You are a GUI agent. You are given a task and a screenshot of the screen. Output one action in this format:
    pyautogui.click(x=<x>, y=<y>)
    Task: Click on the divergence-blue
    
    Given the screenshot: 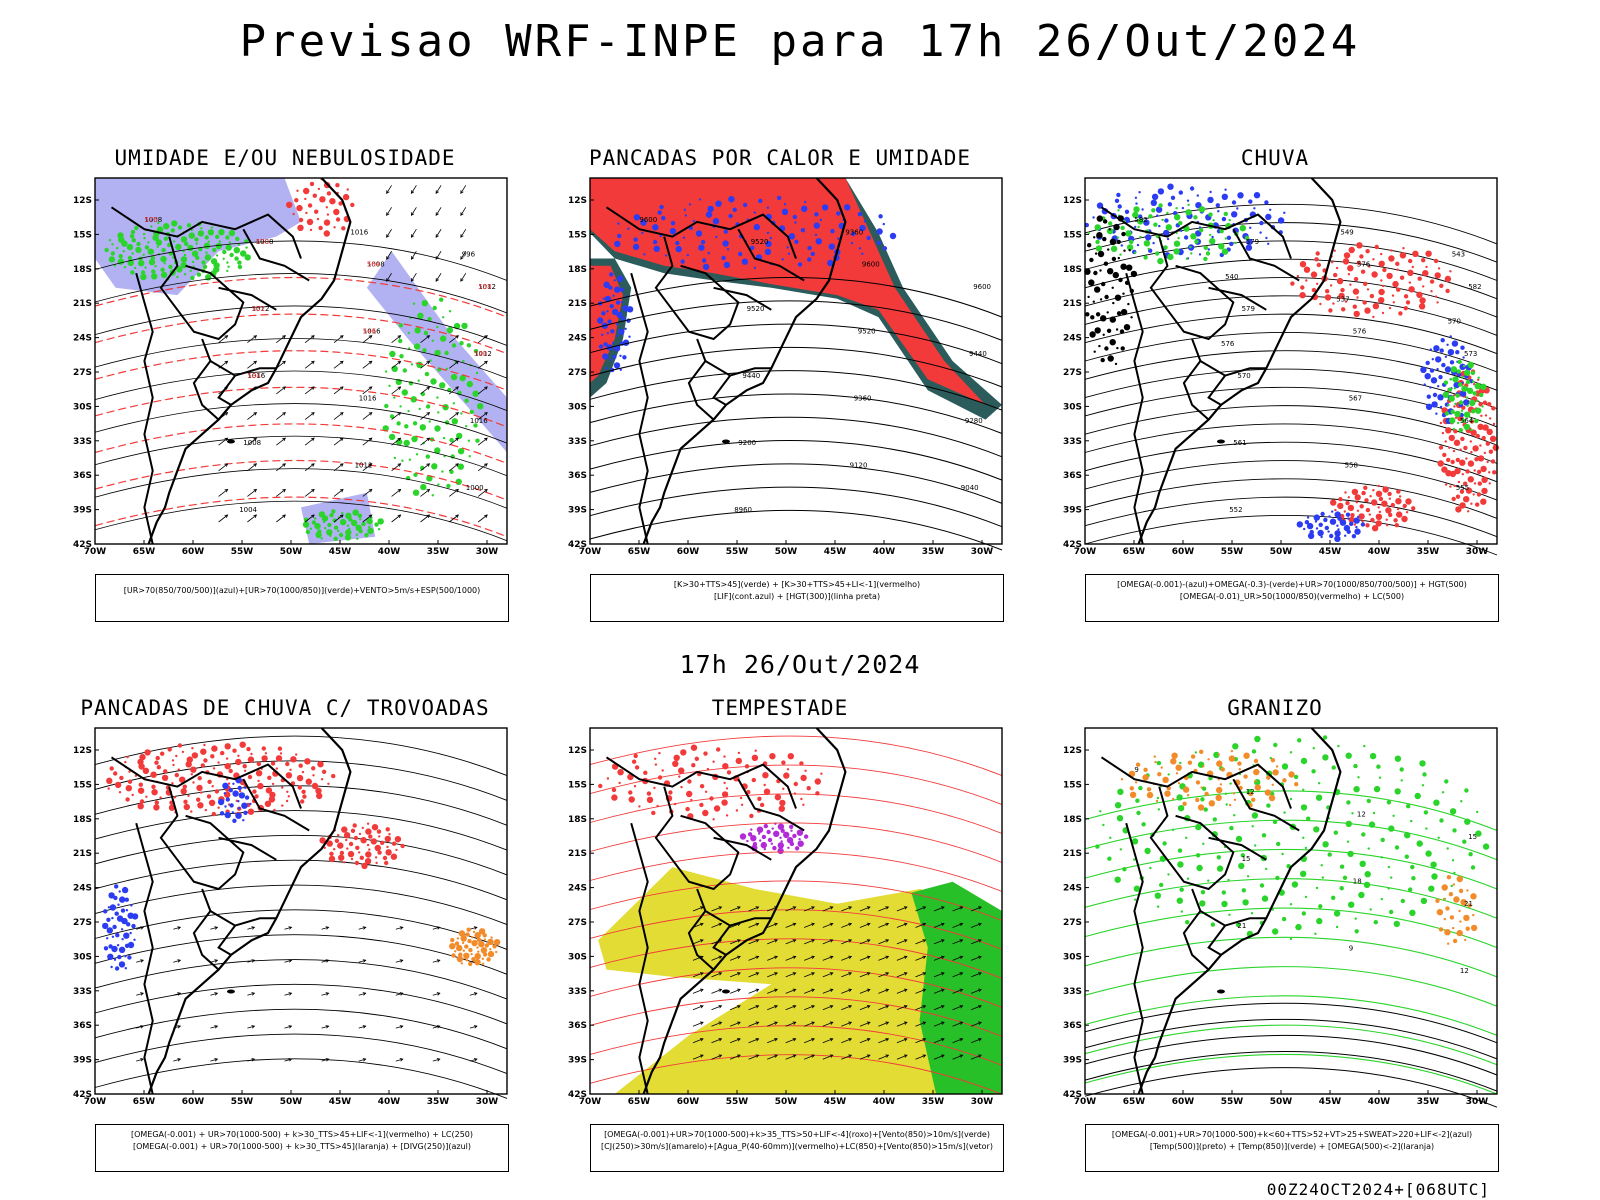 What is the action you would take?
    pyautogui.click(x=120, y=927)
    